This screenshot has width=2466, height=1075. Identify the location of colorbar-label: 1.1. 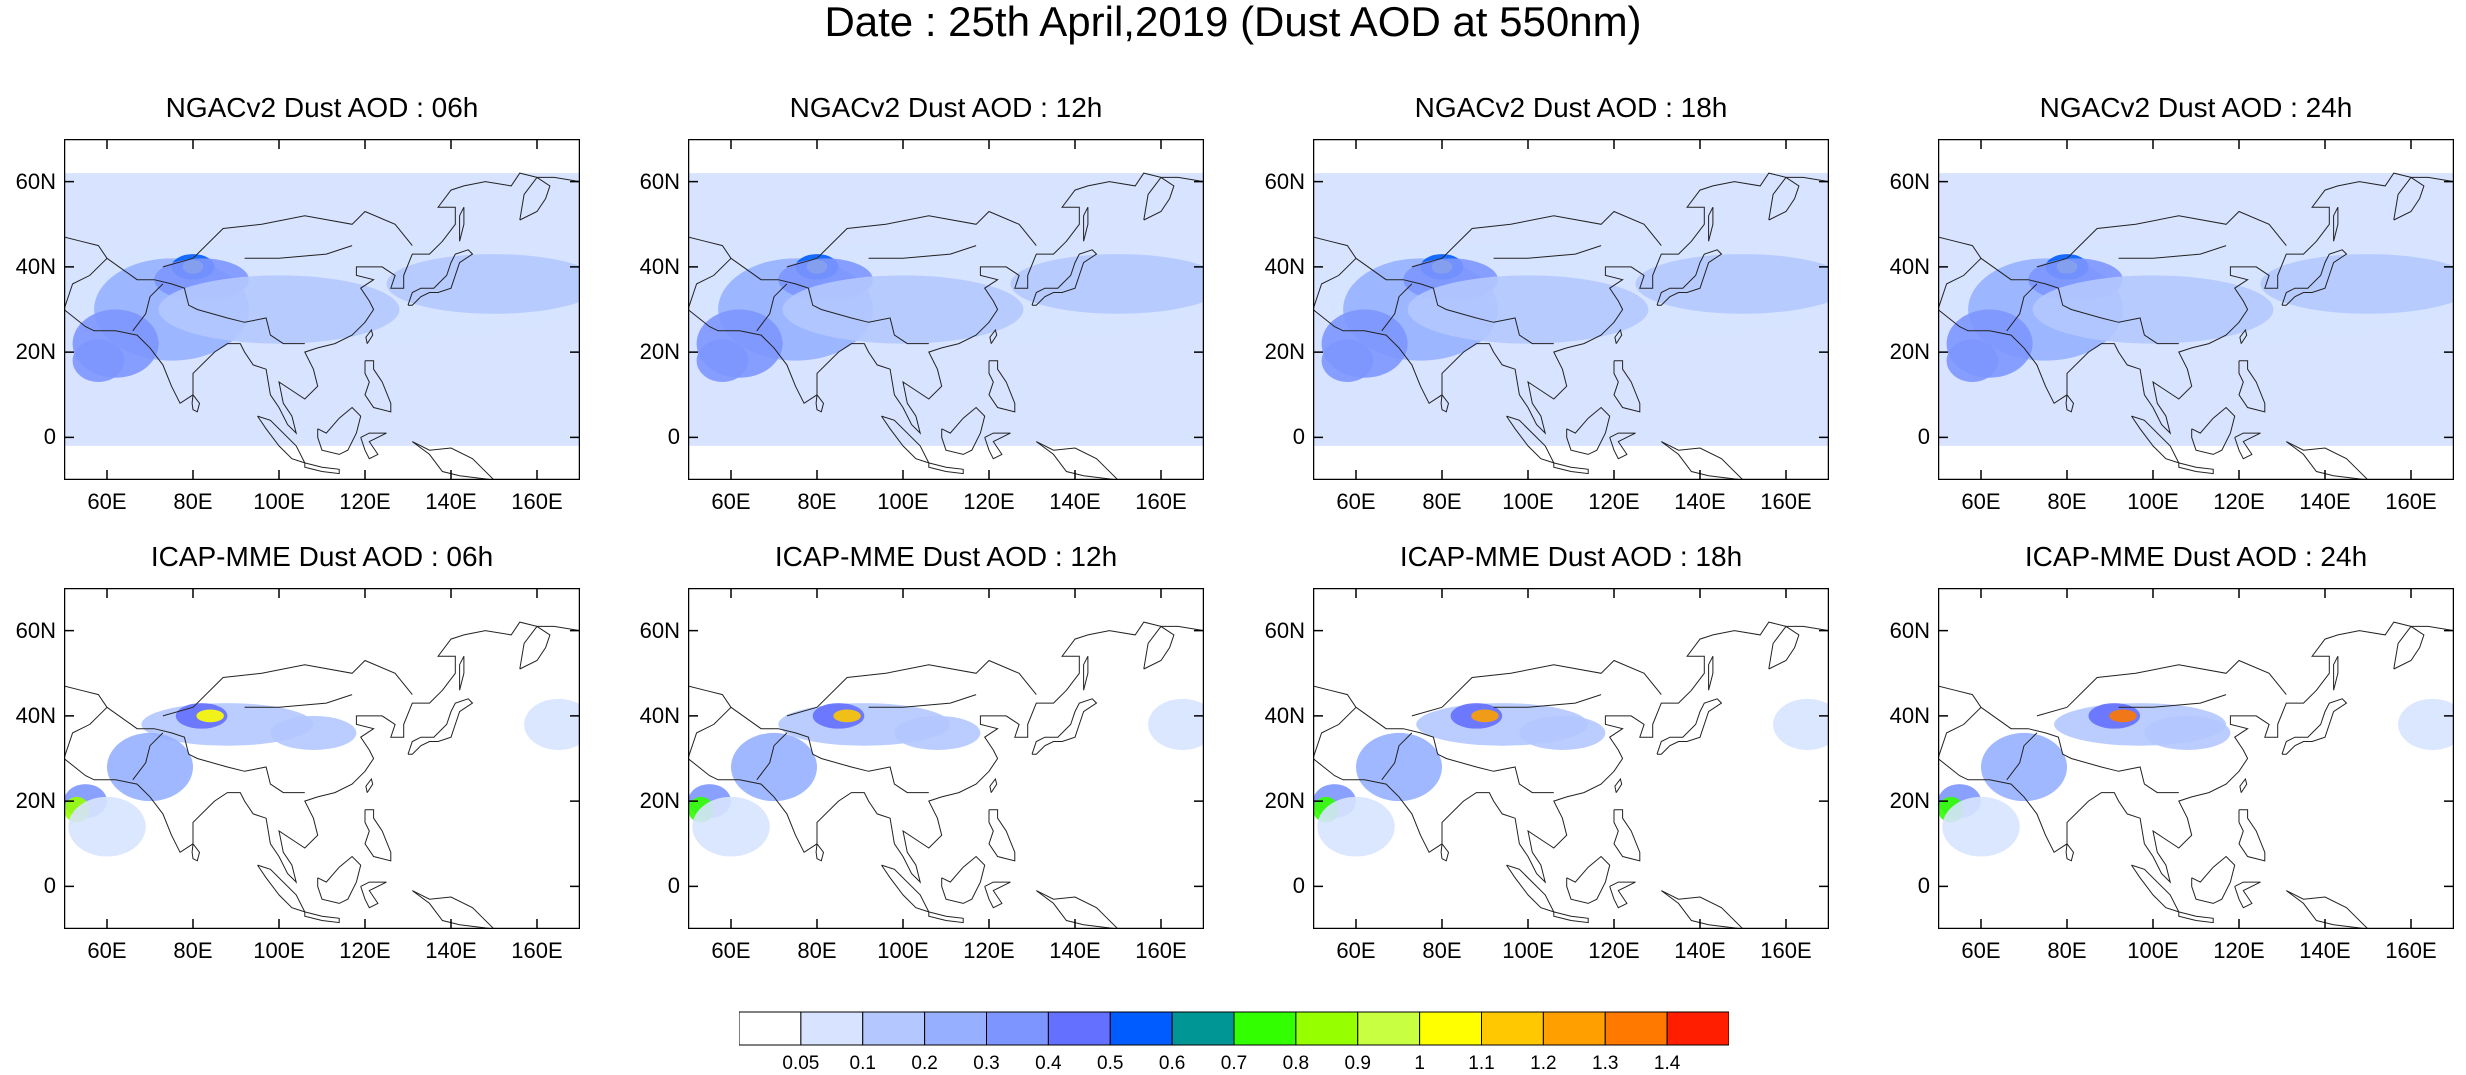
(1481, 1063).